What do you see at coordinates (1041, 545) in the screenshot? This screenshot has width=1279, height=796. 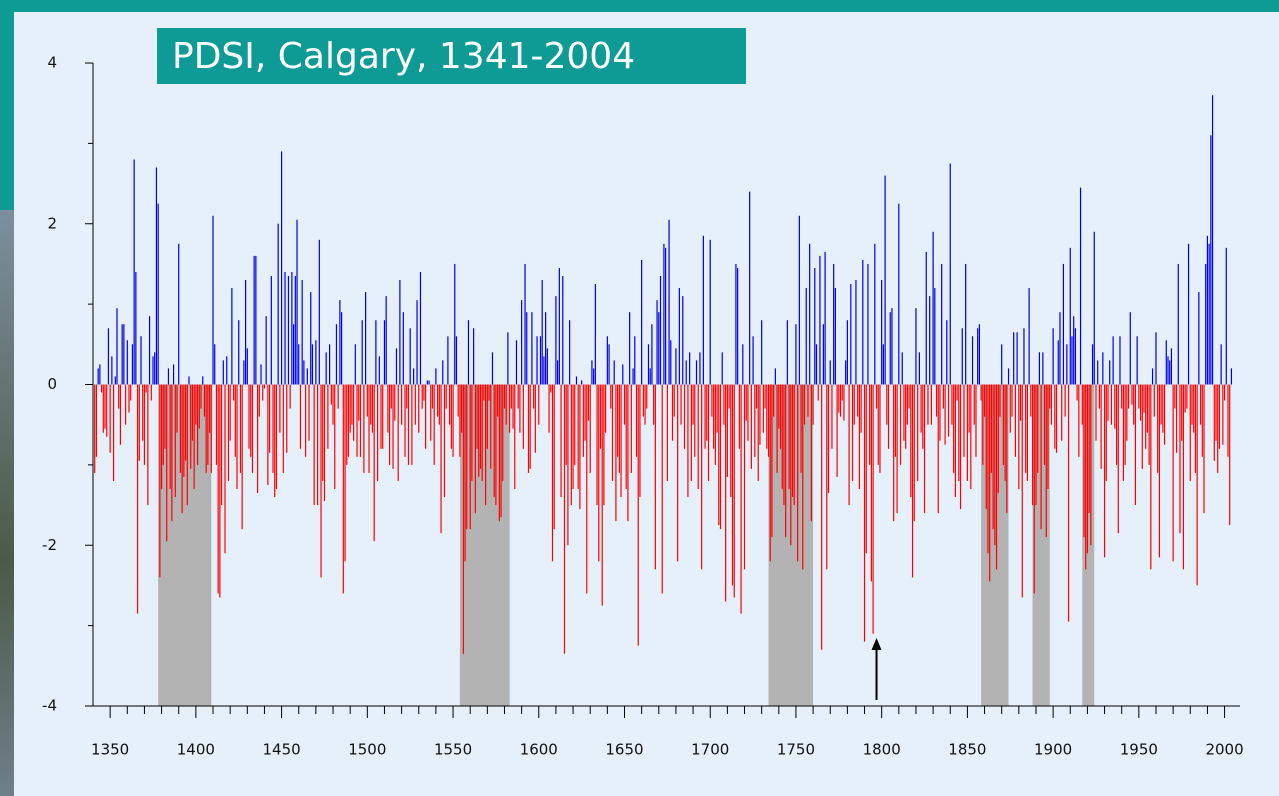 I see `drought-period` at bounding box center [1041, 545].